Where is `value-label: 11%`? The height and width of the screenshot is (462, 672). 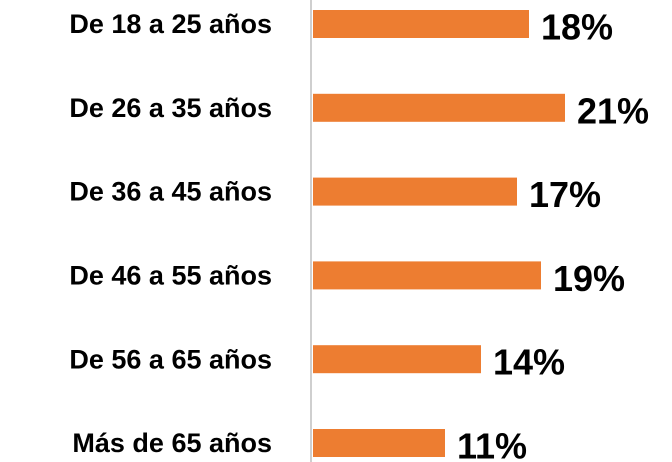
value-label: 11% is located at coordinates (492, 444).